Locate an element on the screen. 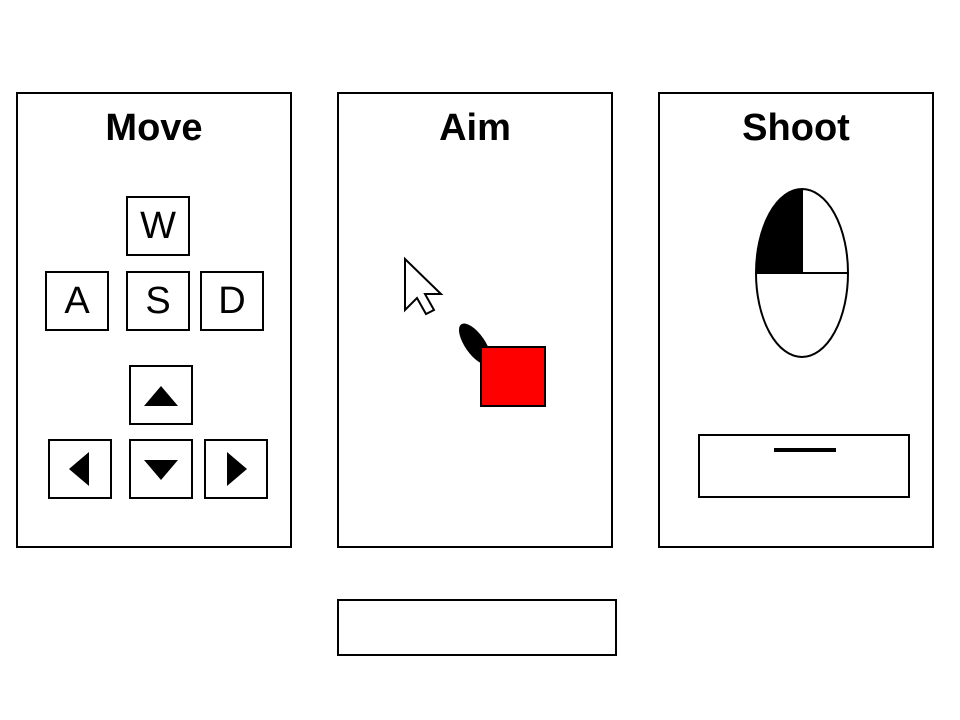  key-w: W is located at coordinates (158, 226).